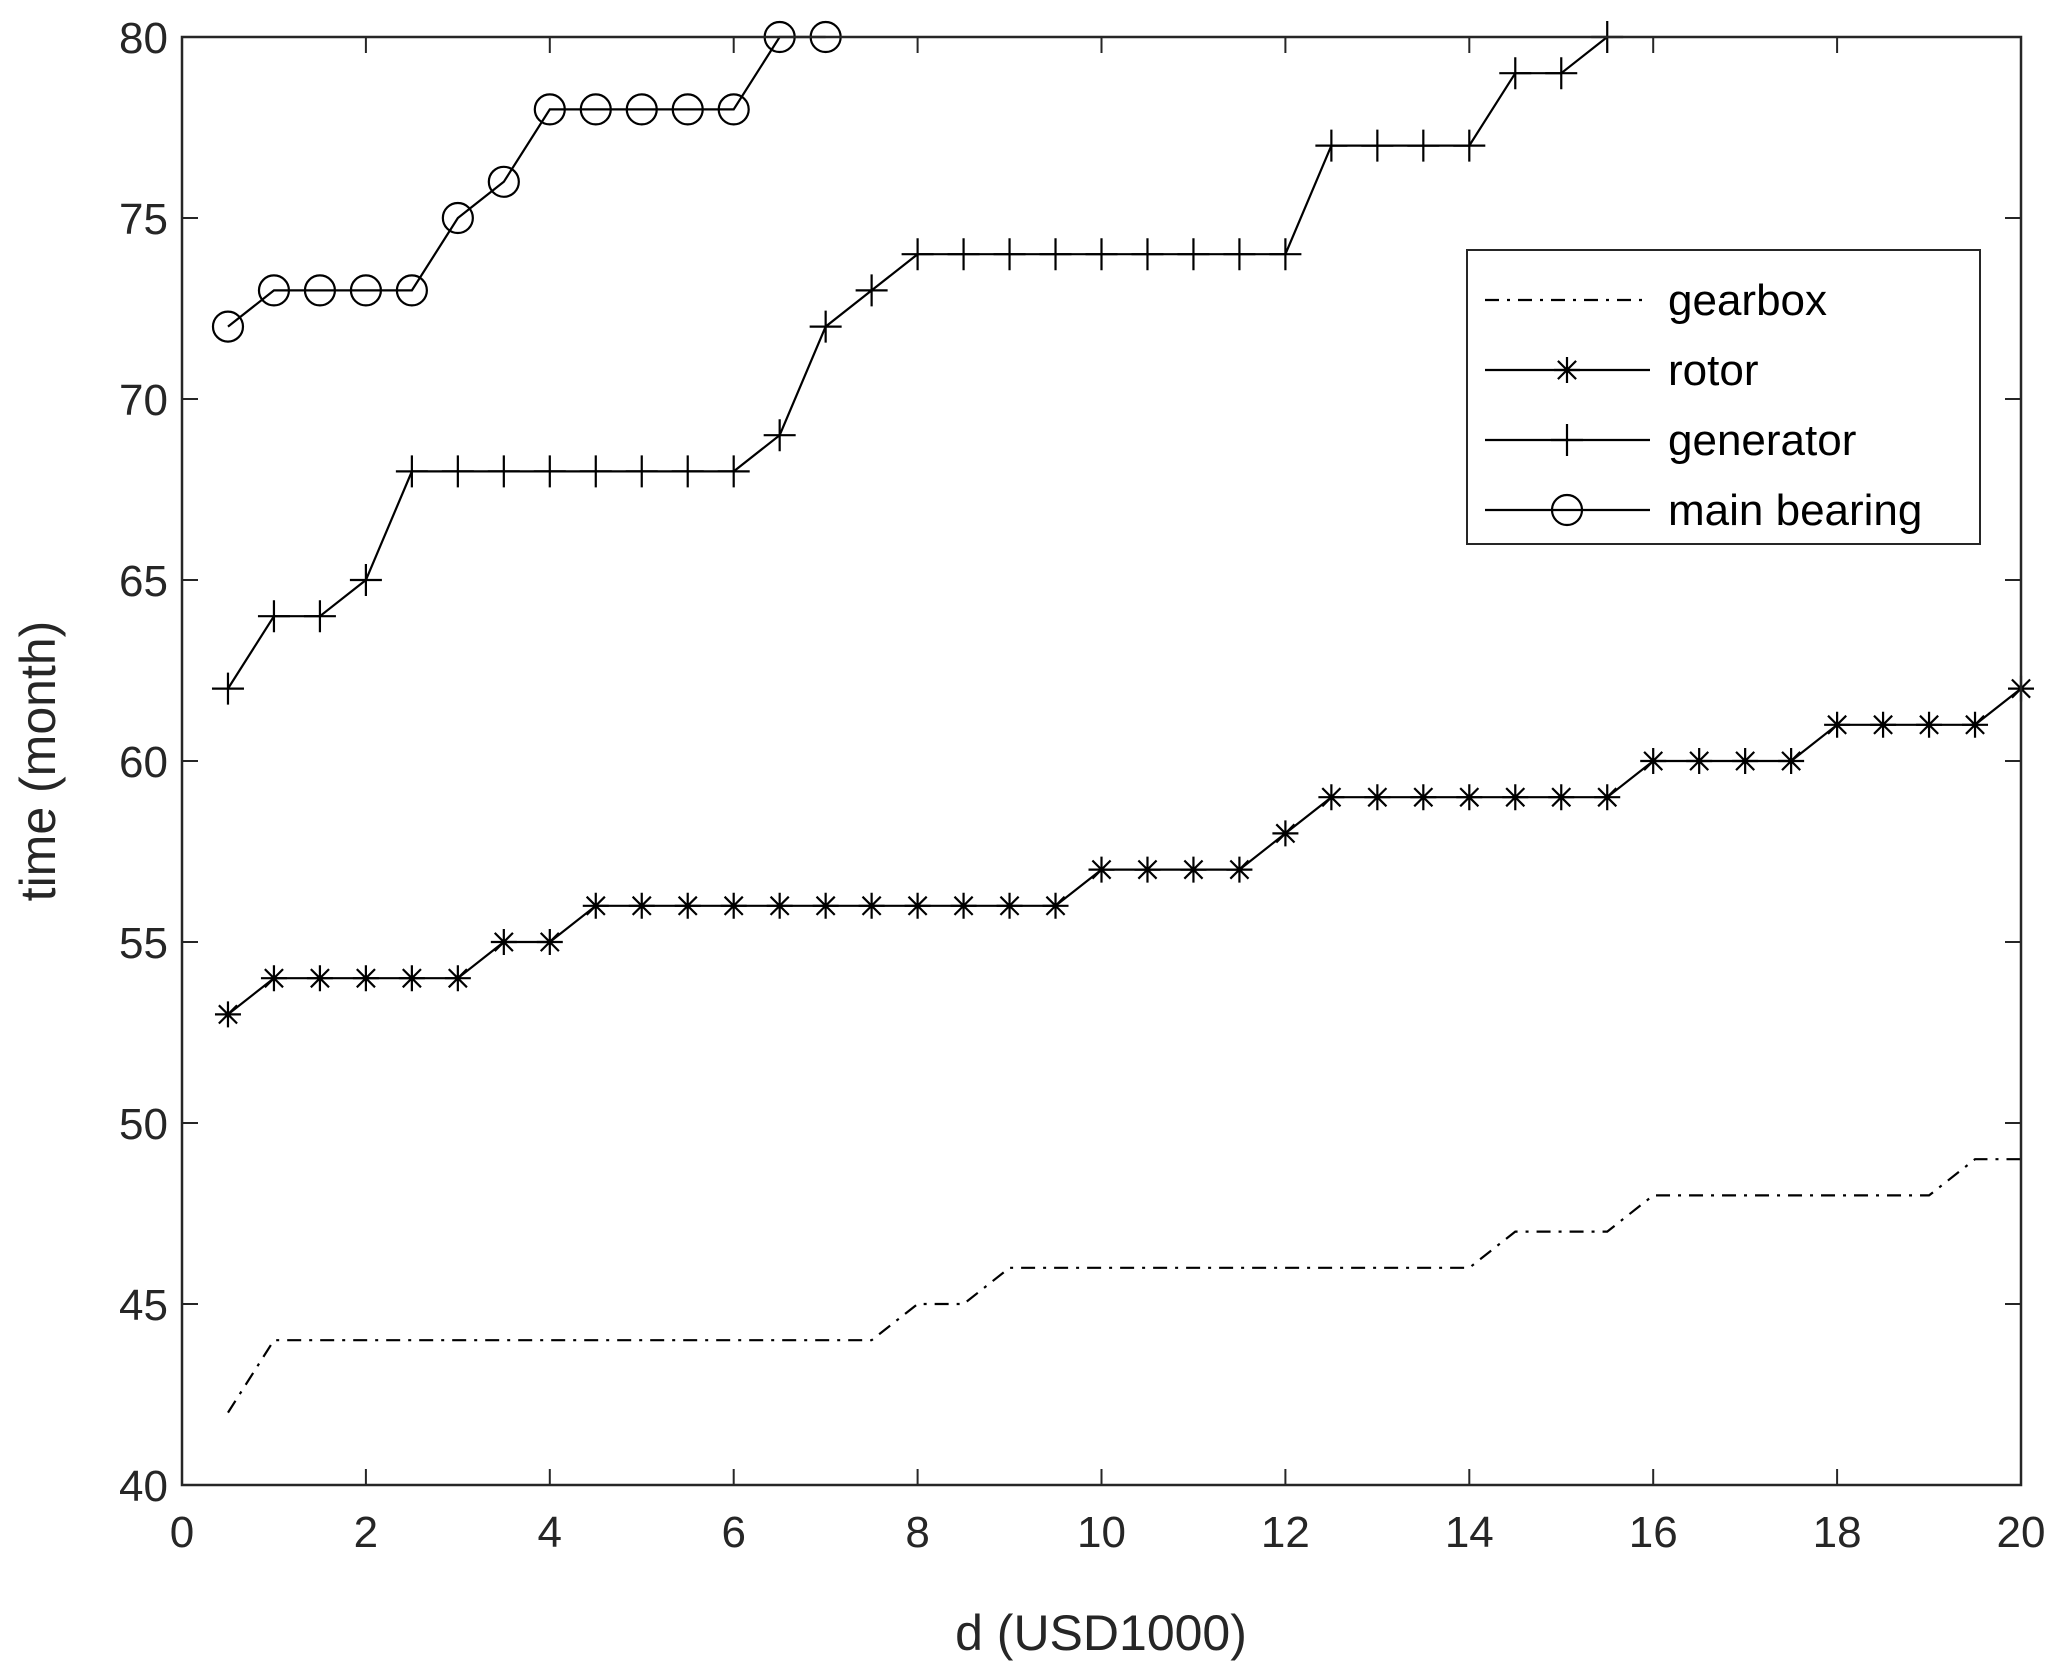 The width and height of the screenshot is (2067, 1679). What do you see at coordinates (143, 38) in the screenshot?
I see `y-tick-label: 80` at bounding box center [143, 38].